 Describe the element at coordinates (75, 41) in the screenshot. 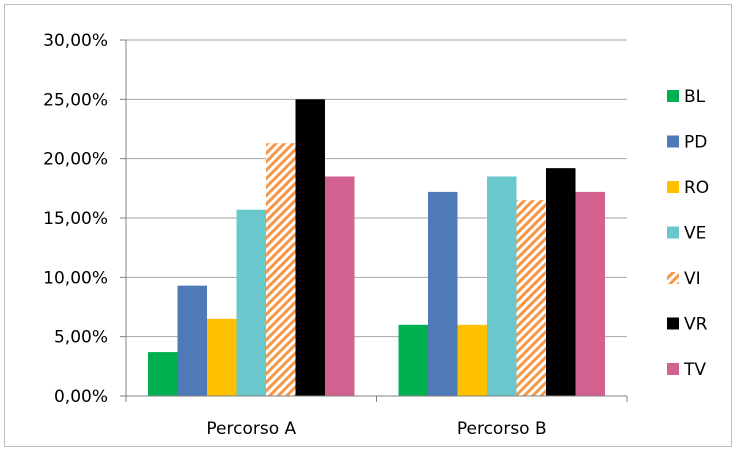

I see `y-tick-label: 30,00%` at that location.